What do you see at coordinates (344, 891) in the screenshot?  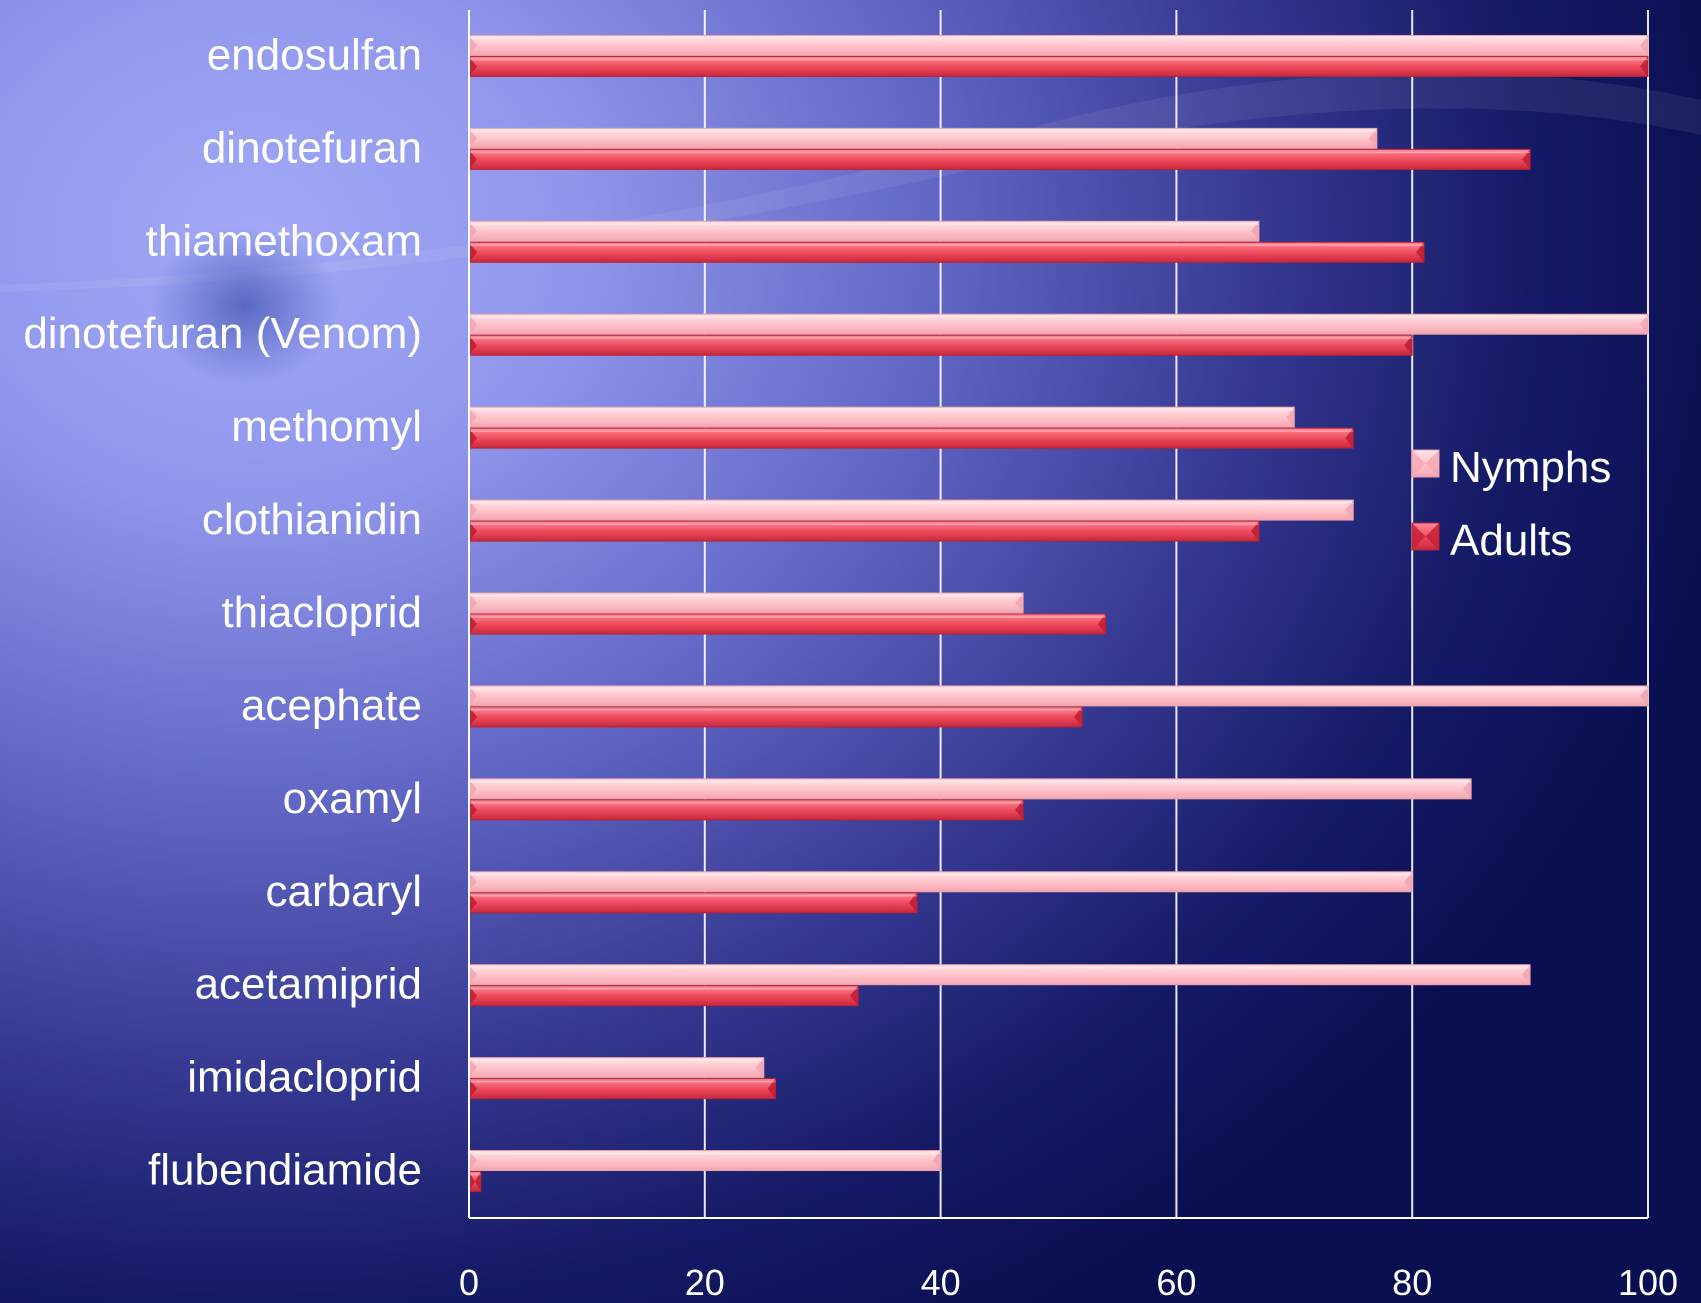 I see `category-label: carbaryl` at bounding box center [344, 891].